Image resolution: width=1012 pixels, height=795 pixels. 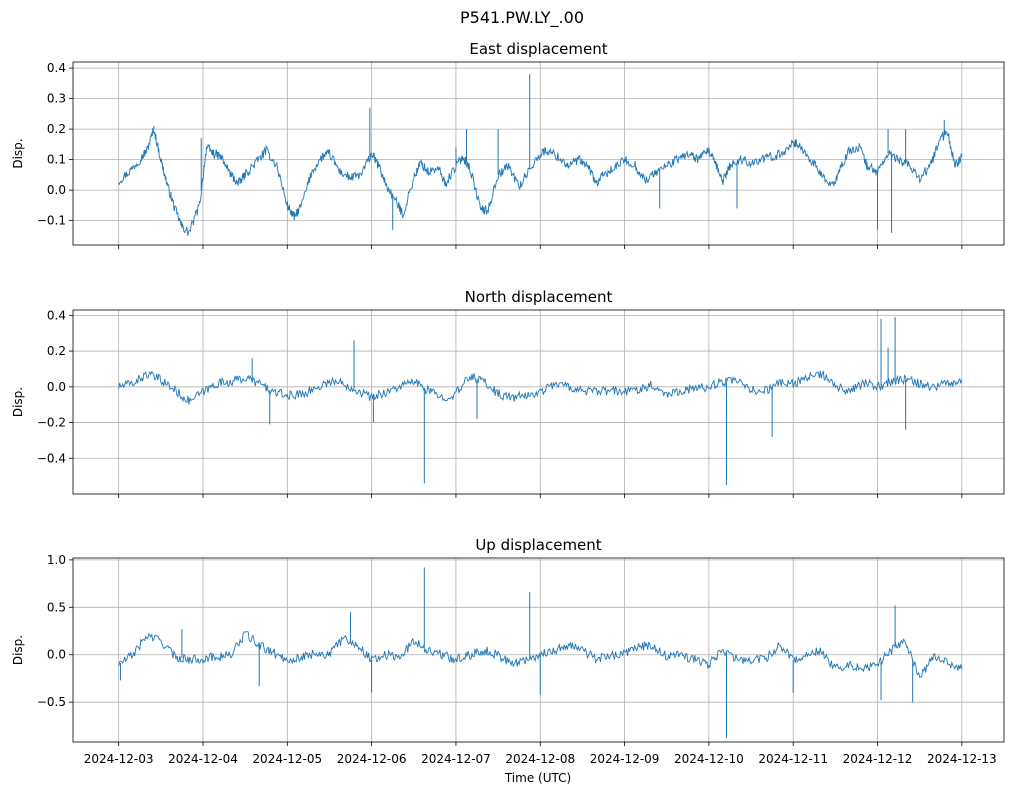 I want to click on y-tick-label: −0.4, so click(x=51, y=458).